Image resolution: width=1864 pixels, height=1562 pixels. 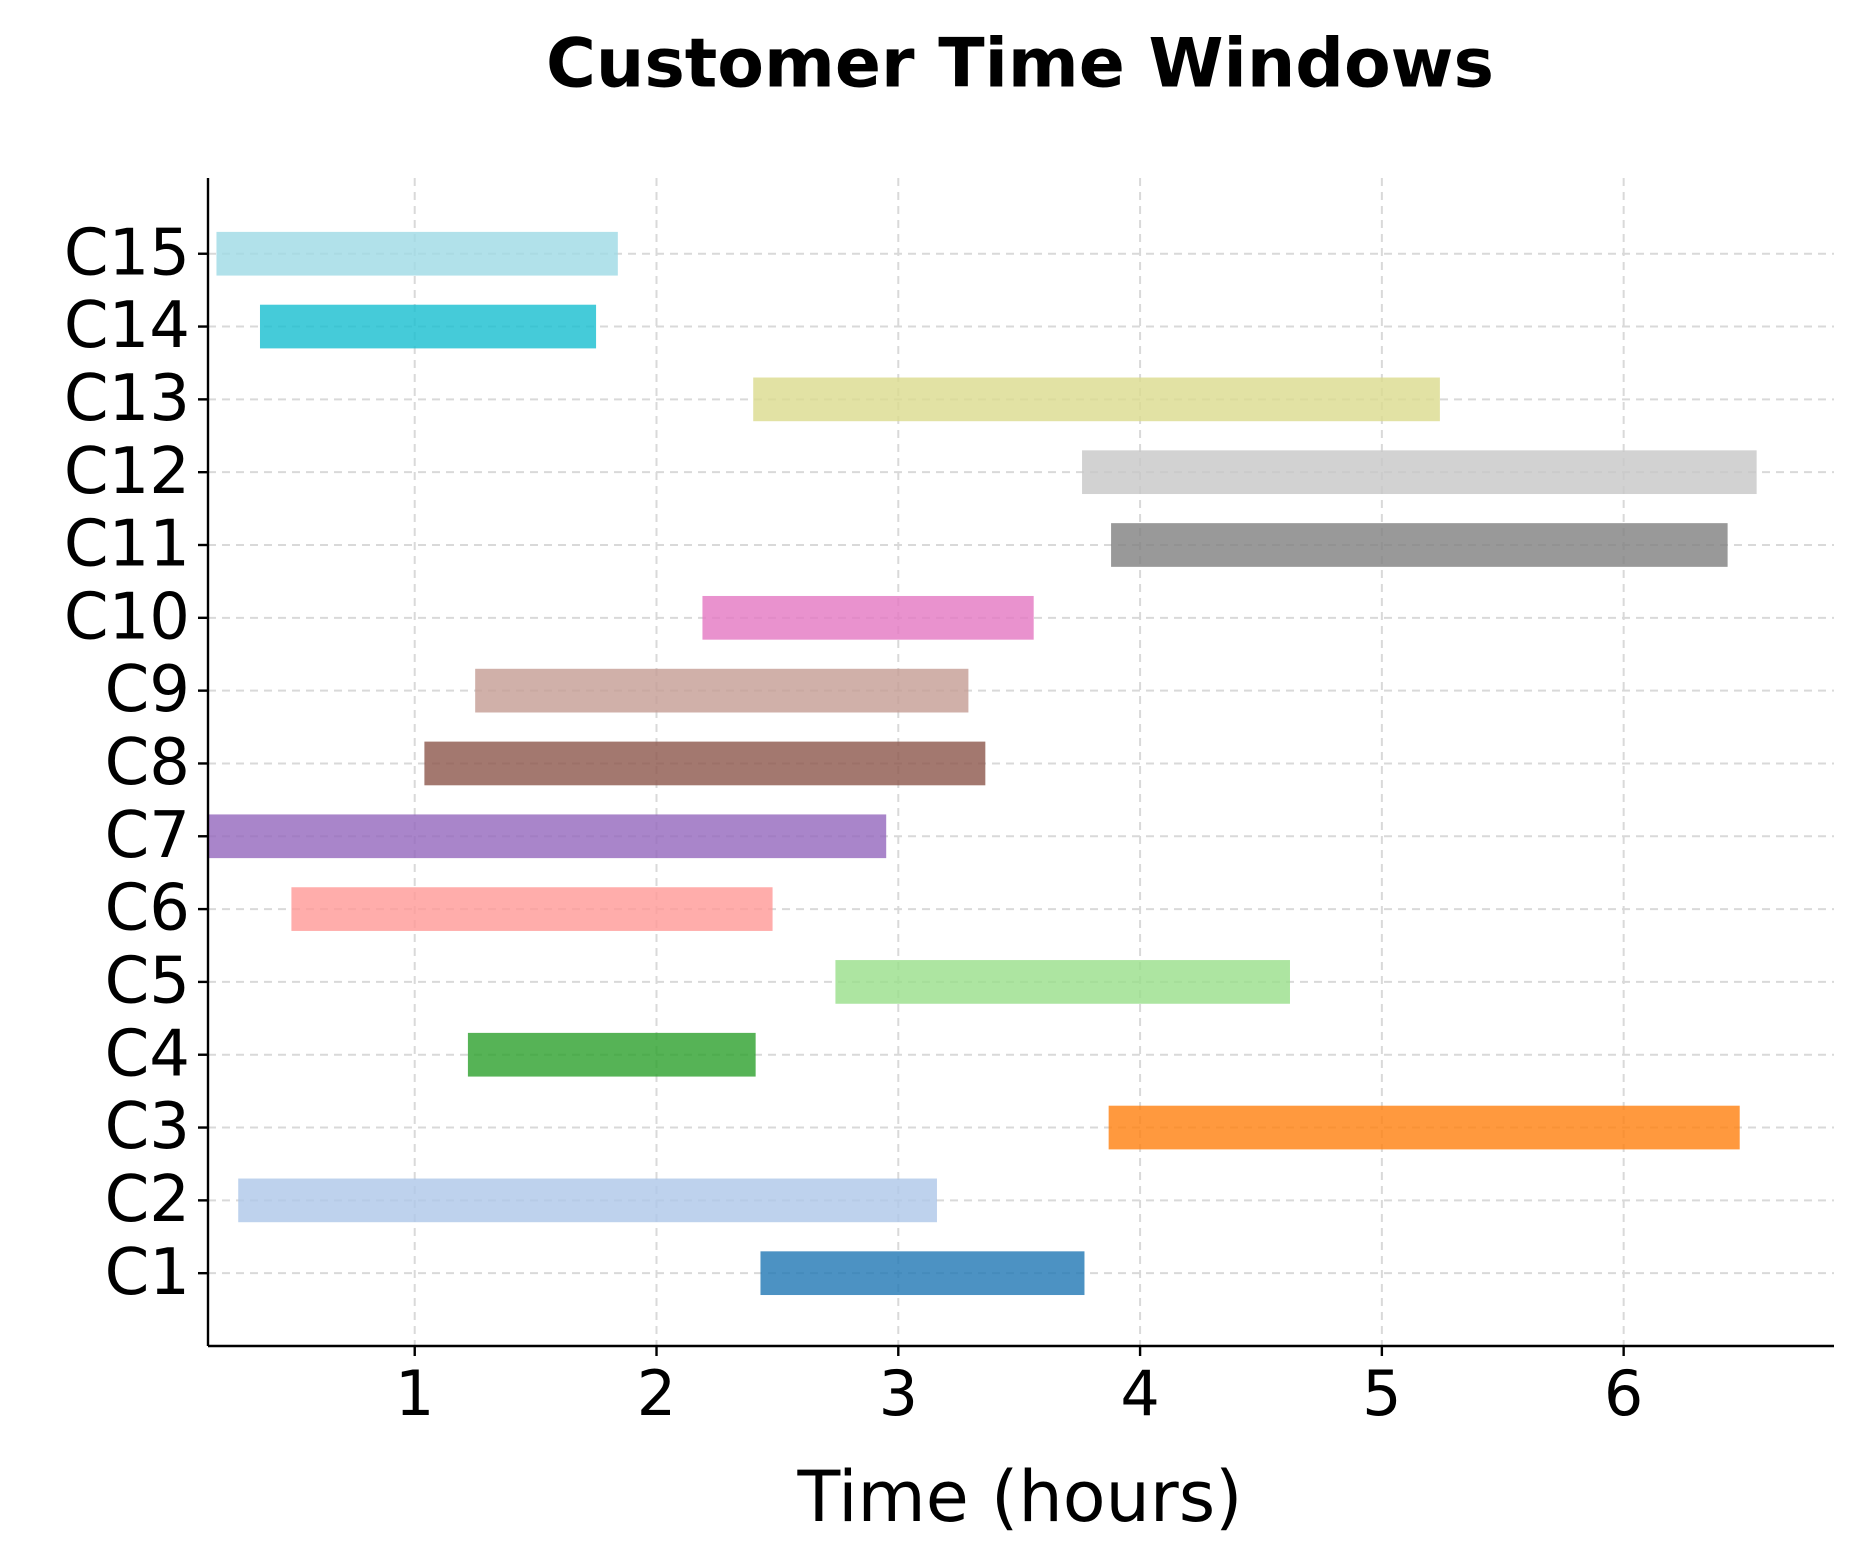 I want to click on x-axis-label: Time (hours), so click(x=1020, y=1497).